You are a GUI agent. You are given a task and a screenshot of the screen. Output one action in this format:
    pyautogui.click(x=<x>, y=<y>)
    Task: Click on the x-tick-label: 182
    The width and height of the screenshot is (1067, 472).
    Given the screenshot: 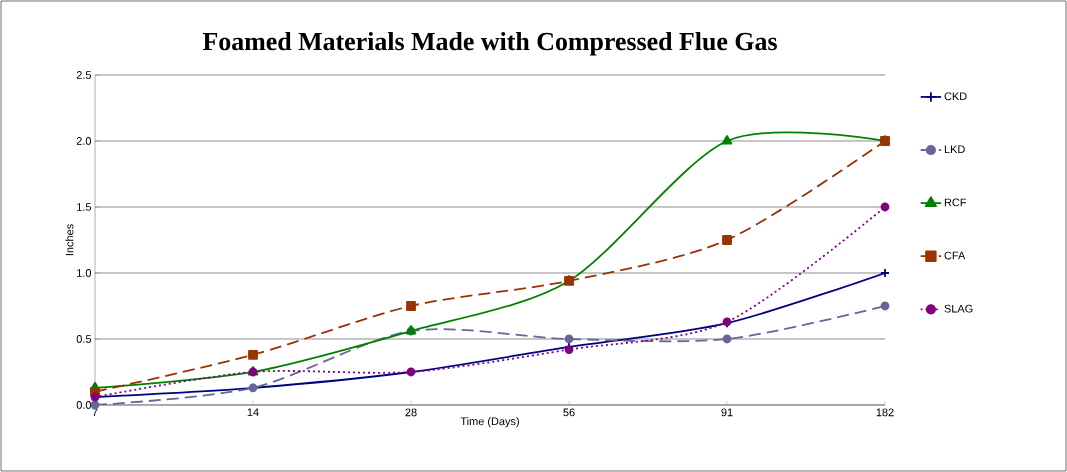 What is the action you would take?
    pyautogui.click(x=885, y=412)
    